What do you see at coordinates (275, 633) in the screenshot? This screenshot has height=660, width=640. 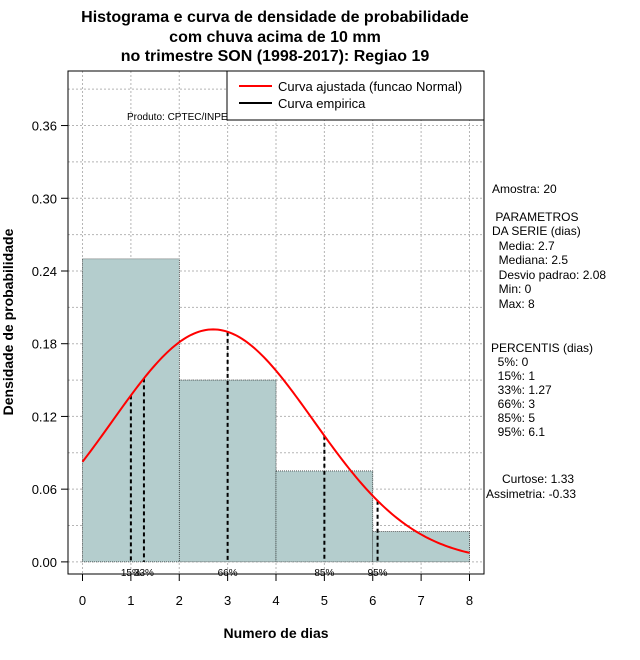 I see `x-axis-title: Numero de dias` at bounding box center [275, 633].